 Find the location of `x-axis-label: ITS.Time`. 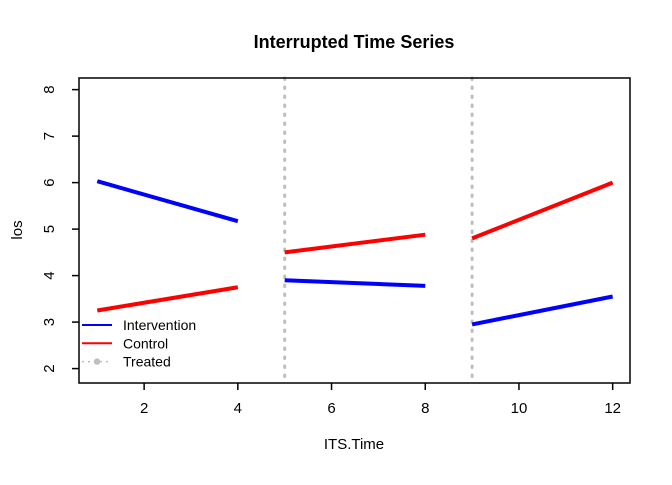

x-axis-label: ITS.Time is located at coordinates (354, 444).